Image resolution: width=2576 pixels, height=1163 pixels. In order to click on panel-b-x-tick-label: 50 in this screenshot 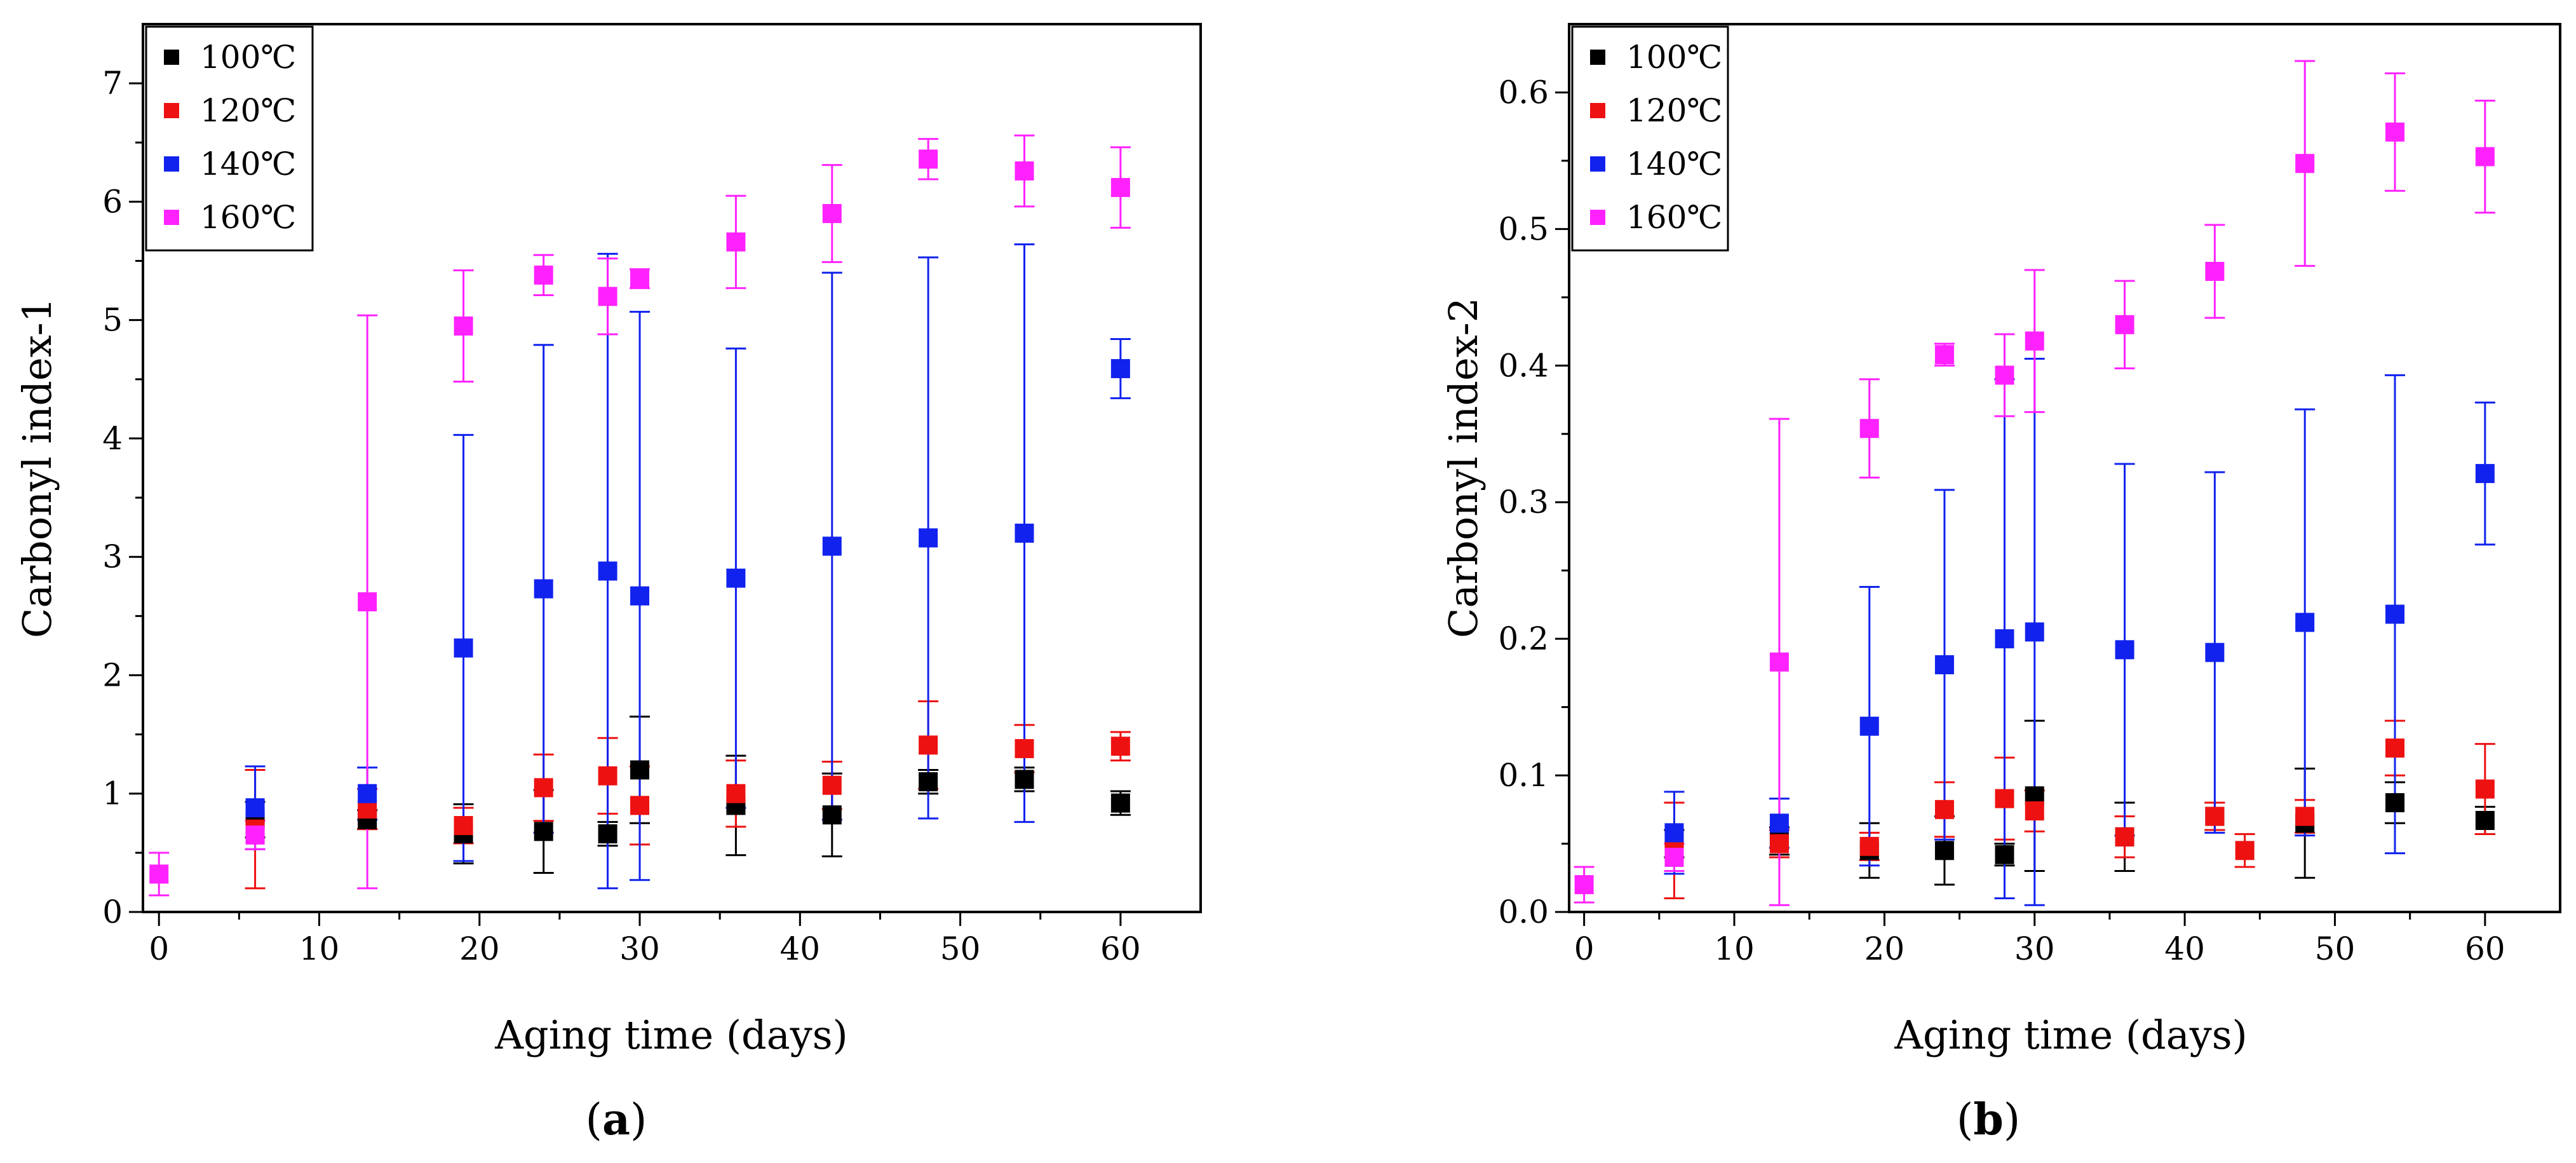, I will do `click(2335, 948)`.